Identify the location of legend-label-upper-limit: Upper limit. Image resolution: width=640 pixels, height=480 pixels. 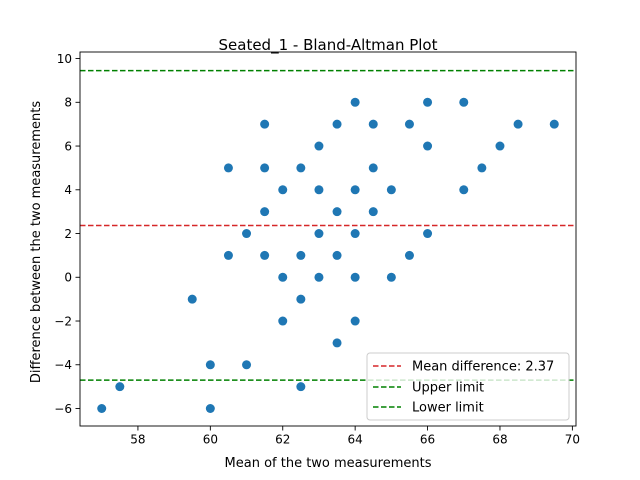
(448, 388).